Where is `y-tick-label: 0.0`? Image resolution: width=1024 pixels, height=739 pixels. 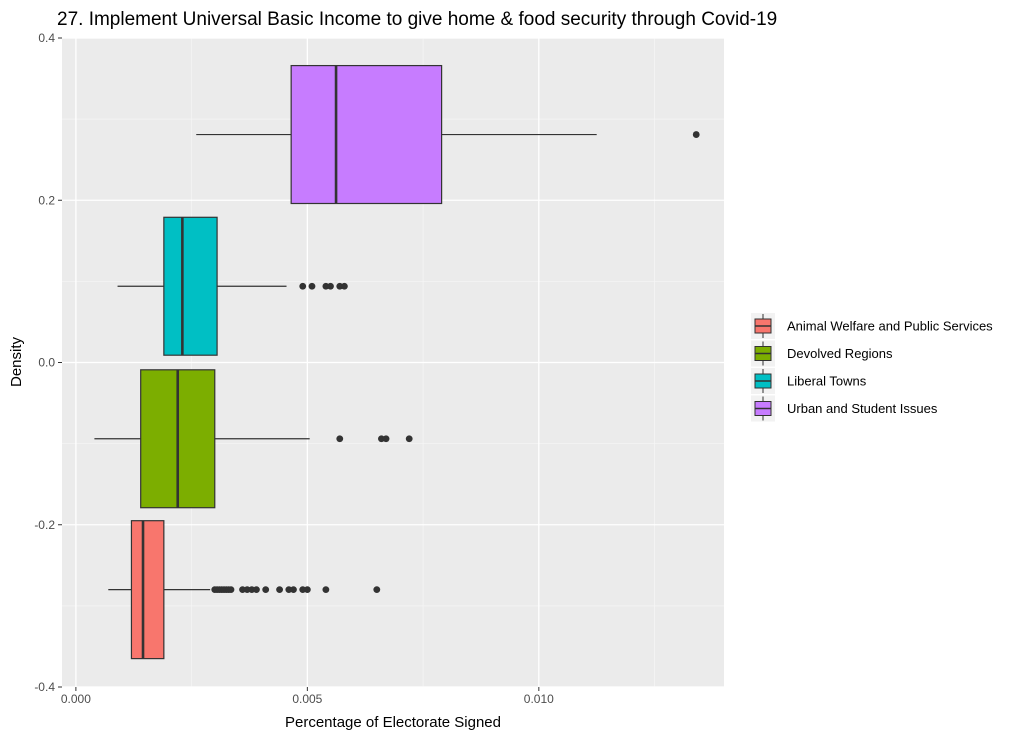
y-tick-label: 0.0 is located at coordinates (46, 363).